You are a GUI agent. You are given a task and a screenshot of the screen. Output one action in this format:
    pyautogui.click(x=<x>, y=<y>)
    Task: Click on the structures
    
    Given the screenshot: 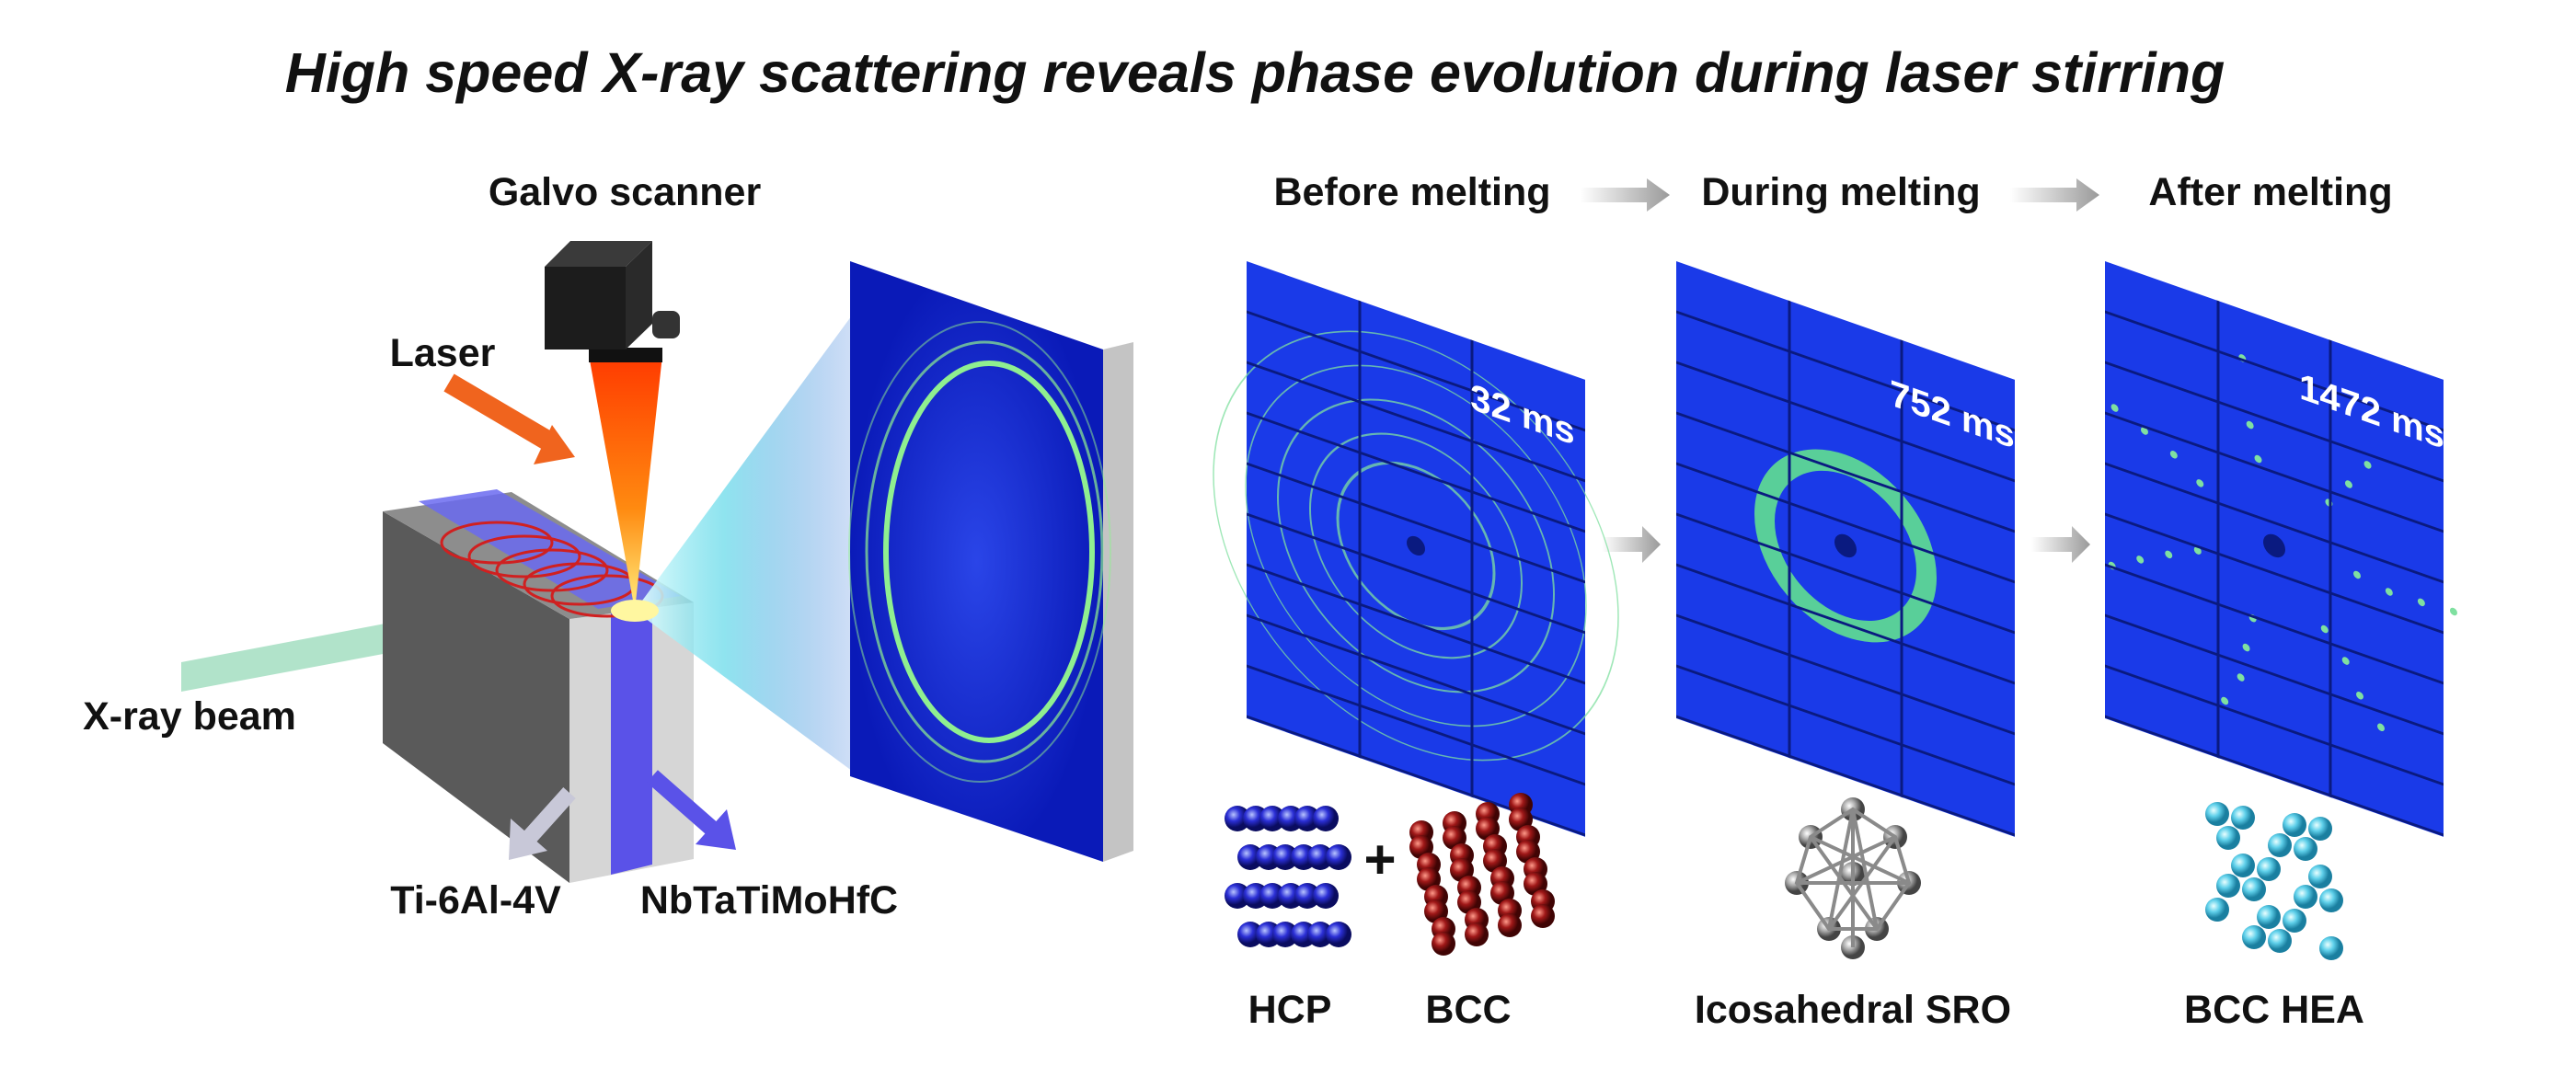 What is the action you would take?
    pyautogui.click(x=1784, y=876)
    